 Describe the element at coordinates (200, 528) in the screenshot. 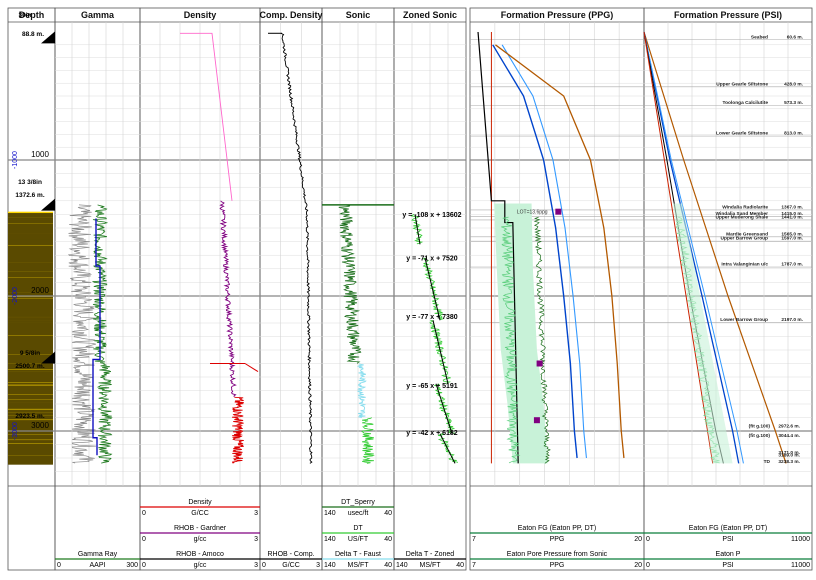

I see `legend-name-gardner: RHOB - Gardner` at that location.